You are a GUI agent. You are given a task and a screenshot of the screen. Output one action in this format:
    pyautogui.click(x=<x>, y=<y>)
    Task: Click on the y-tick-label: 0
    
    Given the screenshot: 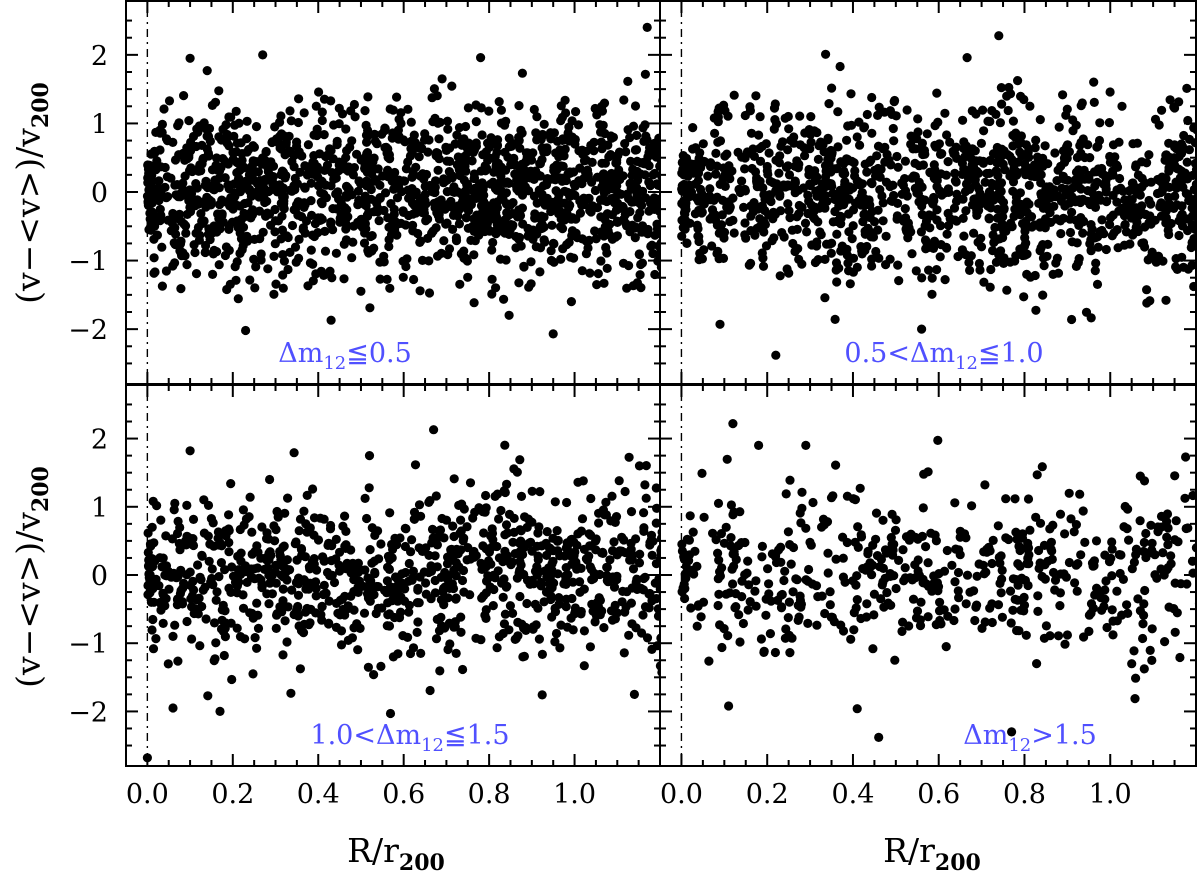 What is the action you would take?
    pyautogui.click(x=99, y=576)
    